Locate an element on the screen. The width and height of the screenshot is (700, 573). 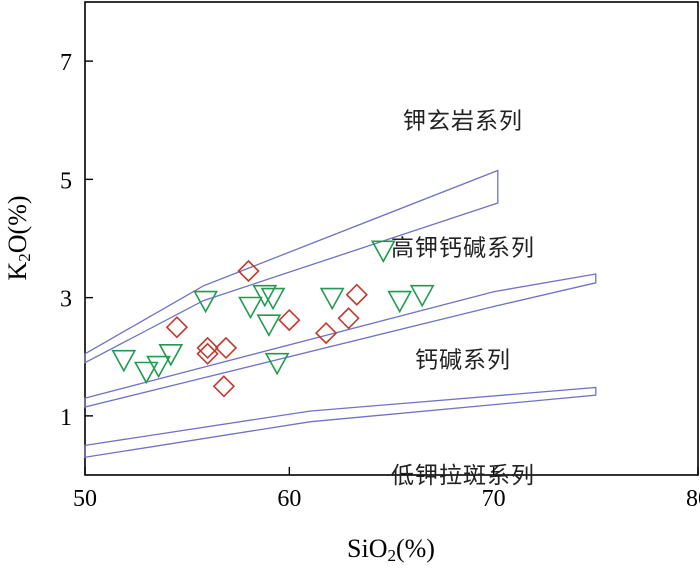
y-axis-ticks: 1 3 5 7 is located at coordinates (76, 240).